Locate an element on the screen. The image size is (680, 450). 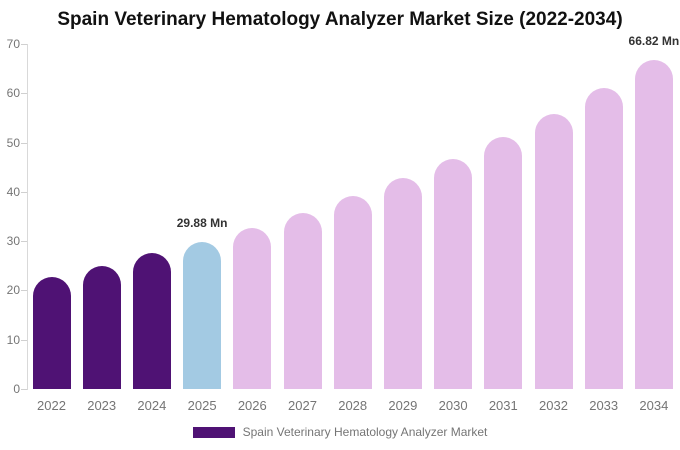
bar-value-label-2025: 29.88 Mn is located at coordinates (202, 222).